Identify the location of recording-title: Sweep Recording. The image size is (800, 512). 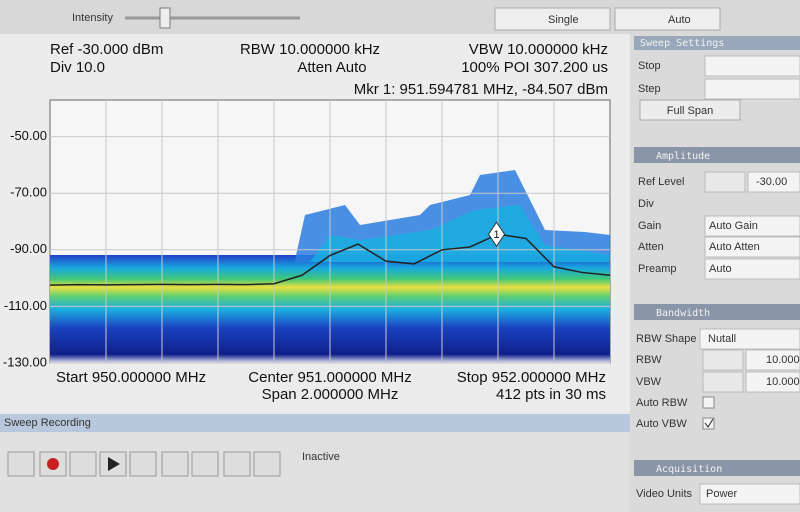
(47, 423).